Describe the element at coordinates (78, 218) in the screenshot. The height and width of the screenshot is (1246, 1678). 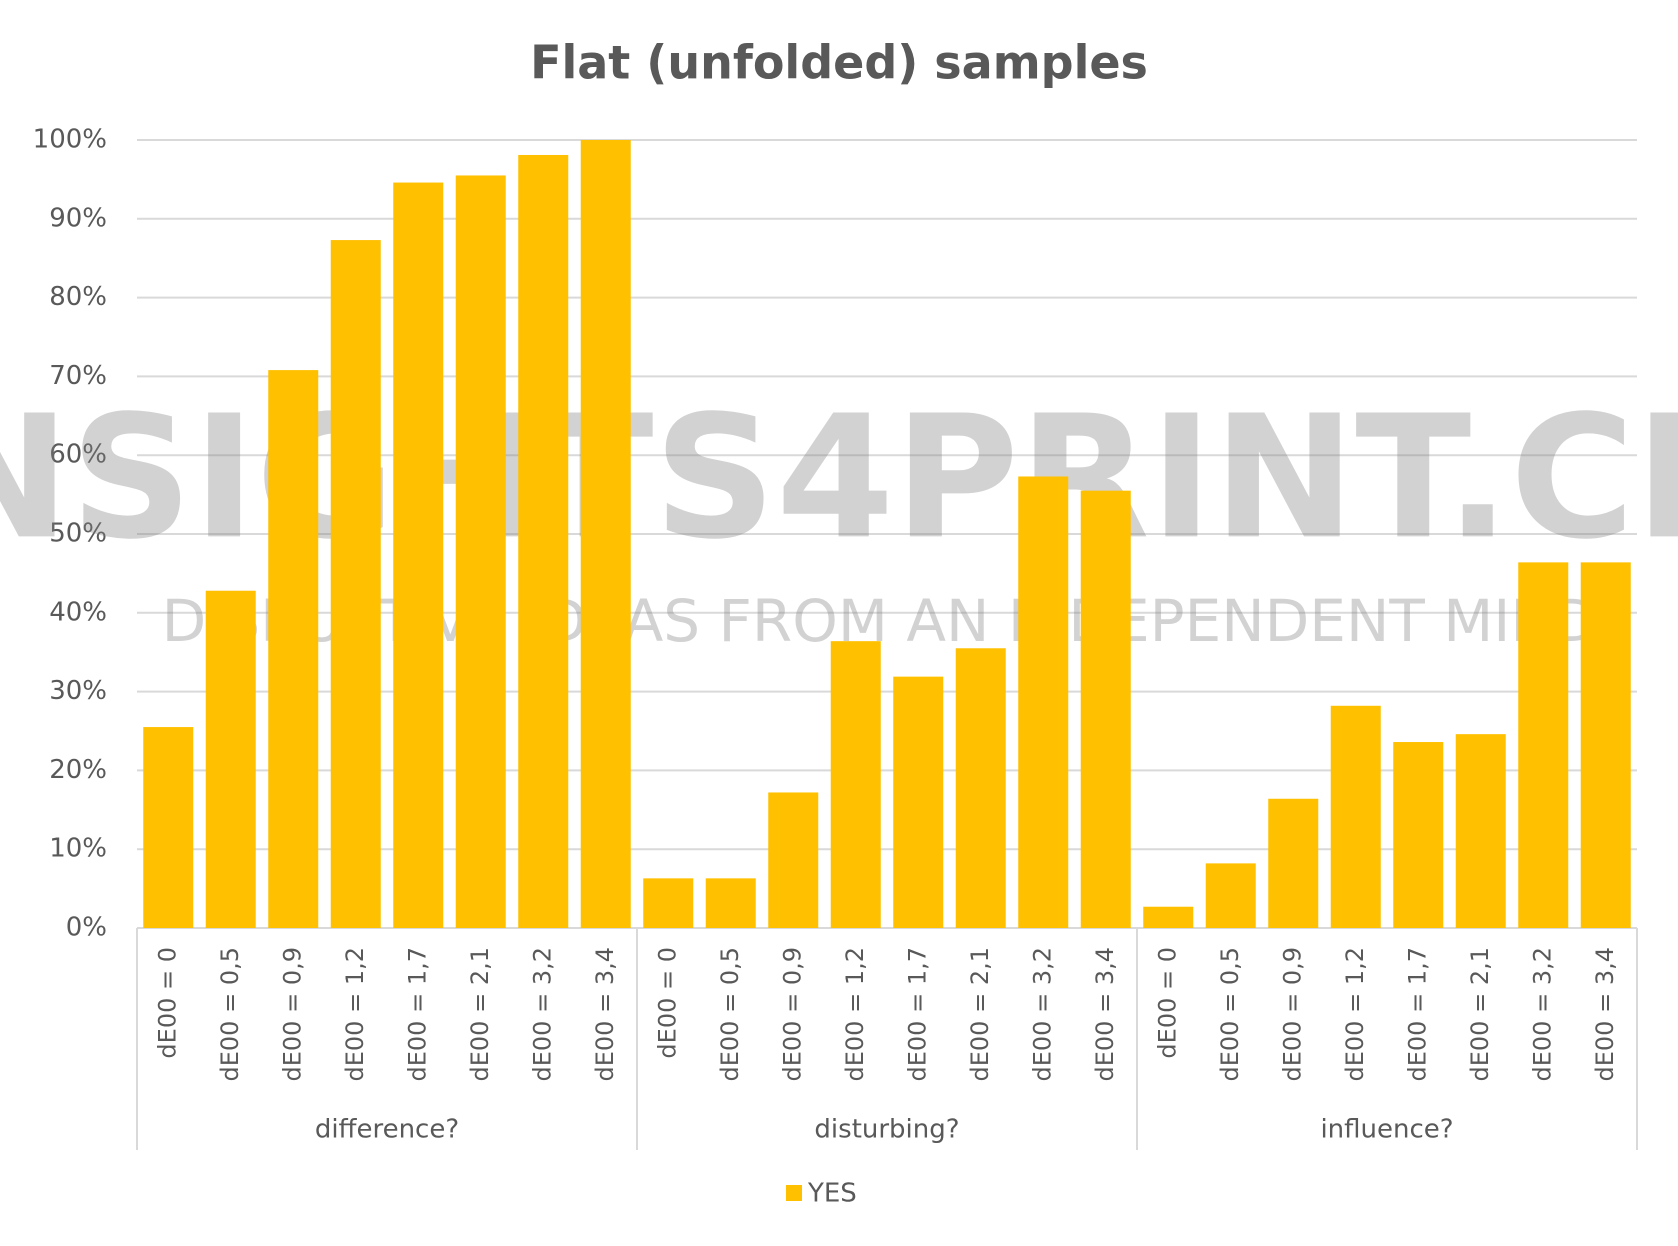
I see `y-tick-label: 90%` at that location.